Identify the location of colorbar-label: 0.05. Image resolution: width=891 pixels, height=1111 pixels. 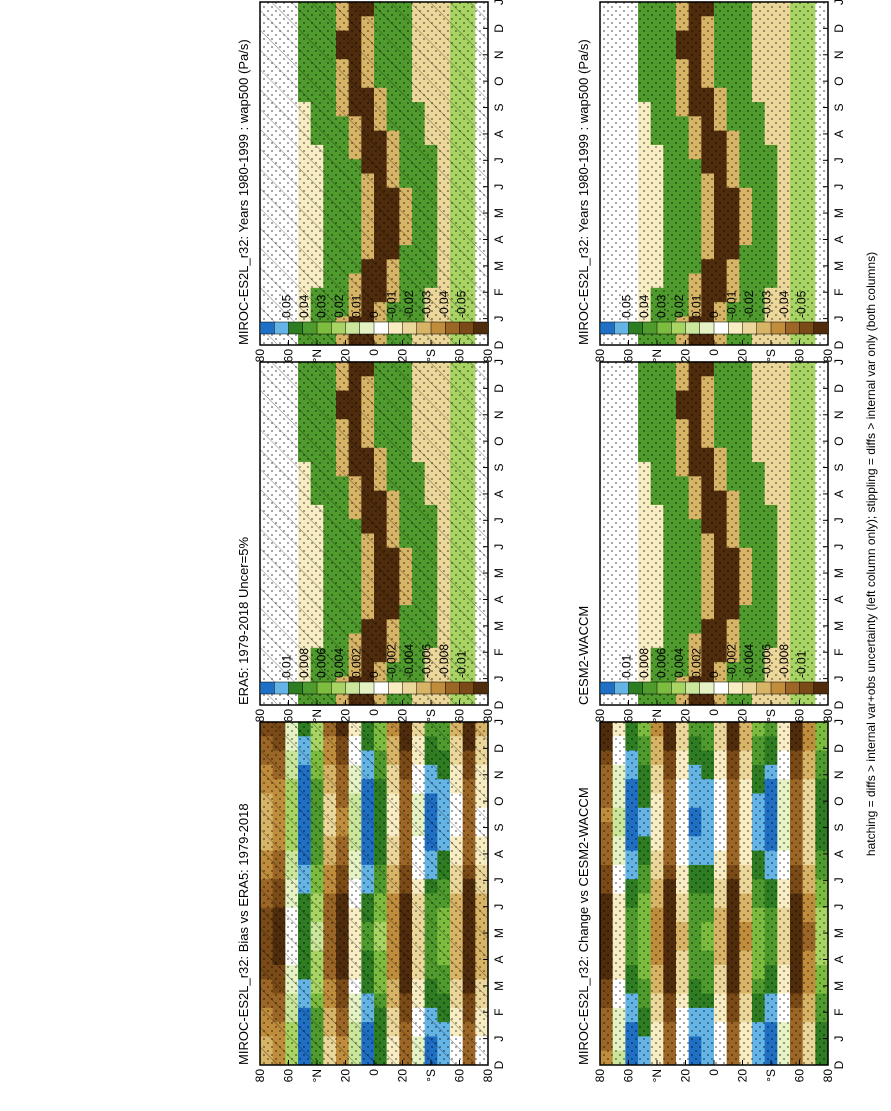
(286, 306).